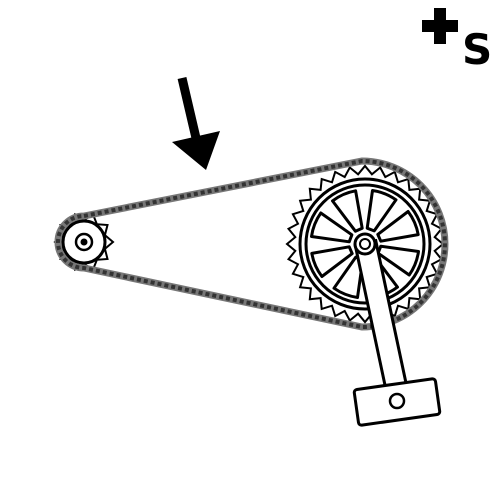 This screenshot has width=500, height=500. What do you see at coordinates (189, 108) in the screenshot?
I see `arrow-shaft` at bounding box center [189, 108].